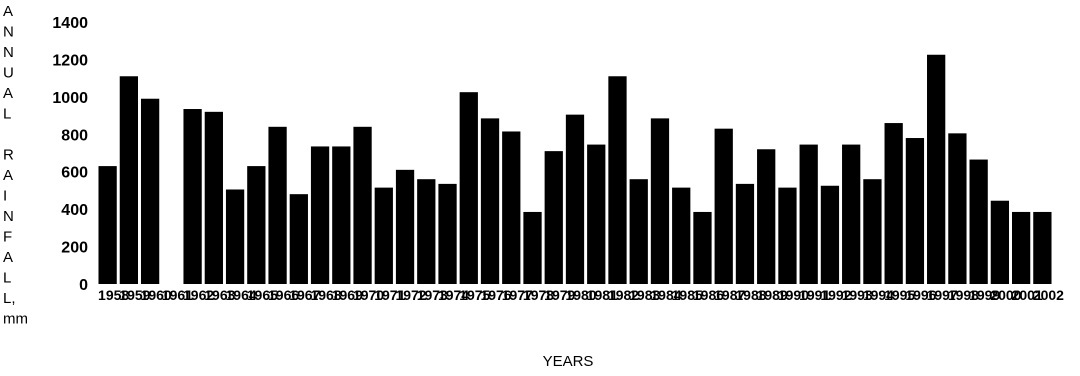 The width and height of the screenshot is (1080, 376). What do you see at coordinates (198, 295) in the screenshot?
I see `x-tick-label: 1962` at bounding box center [198, 295].